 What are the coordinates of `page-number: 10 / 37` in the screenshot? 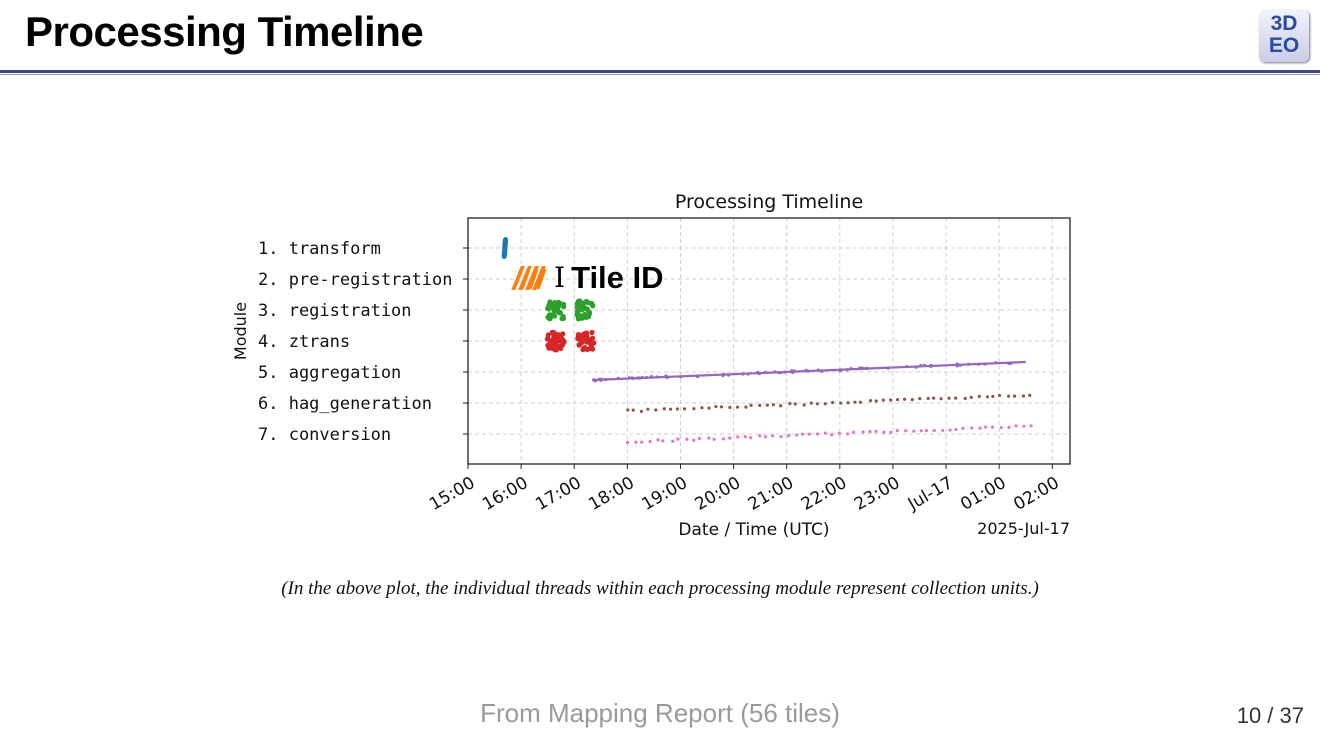 It's located at (1270, 715).